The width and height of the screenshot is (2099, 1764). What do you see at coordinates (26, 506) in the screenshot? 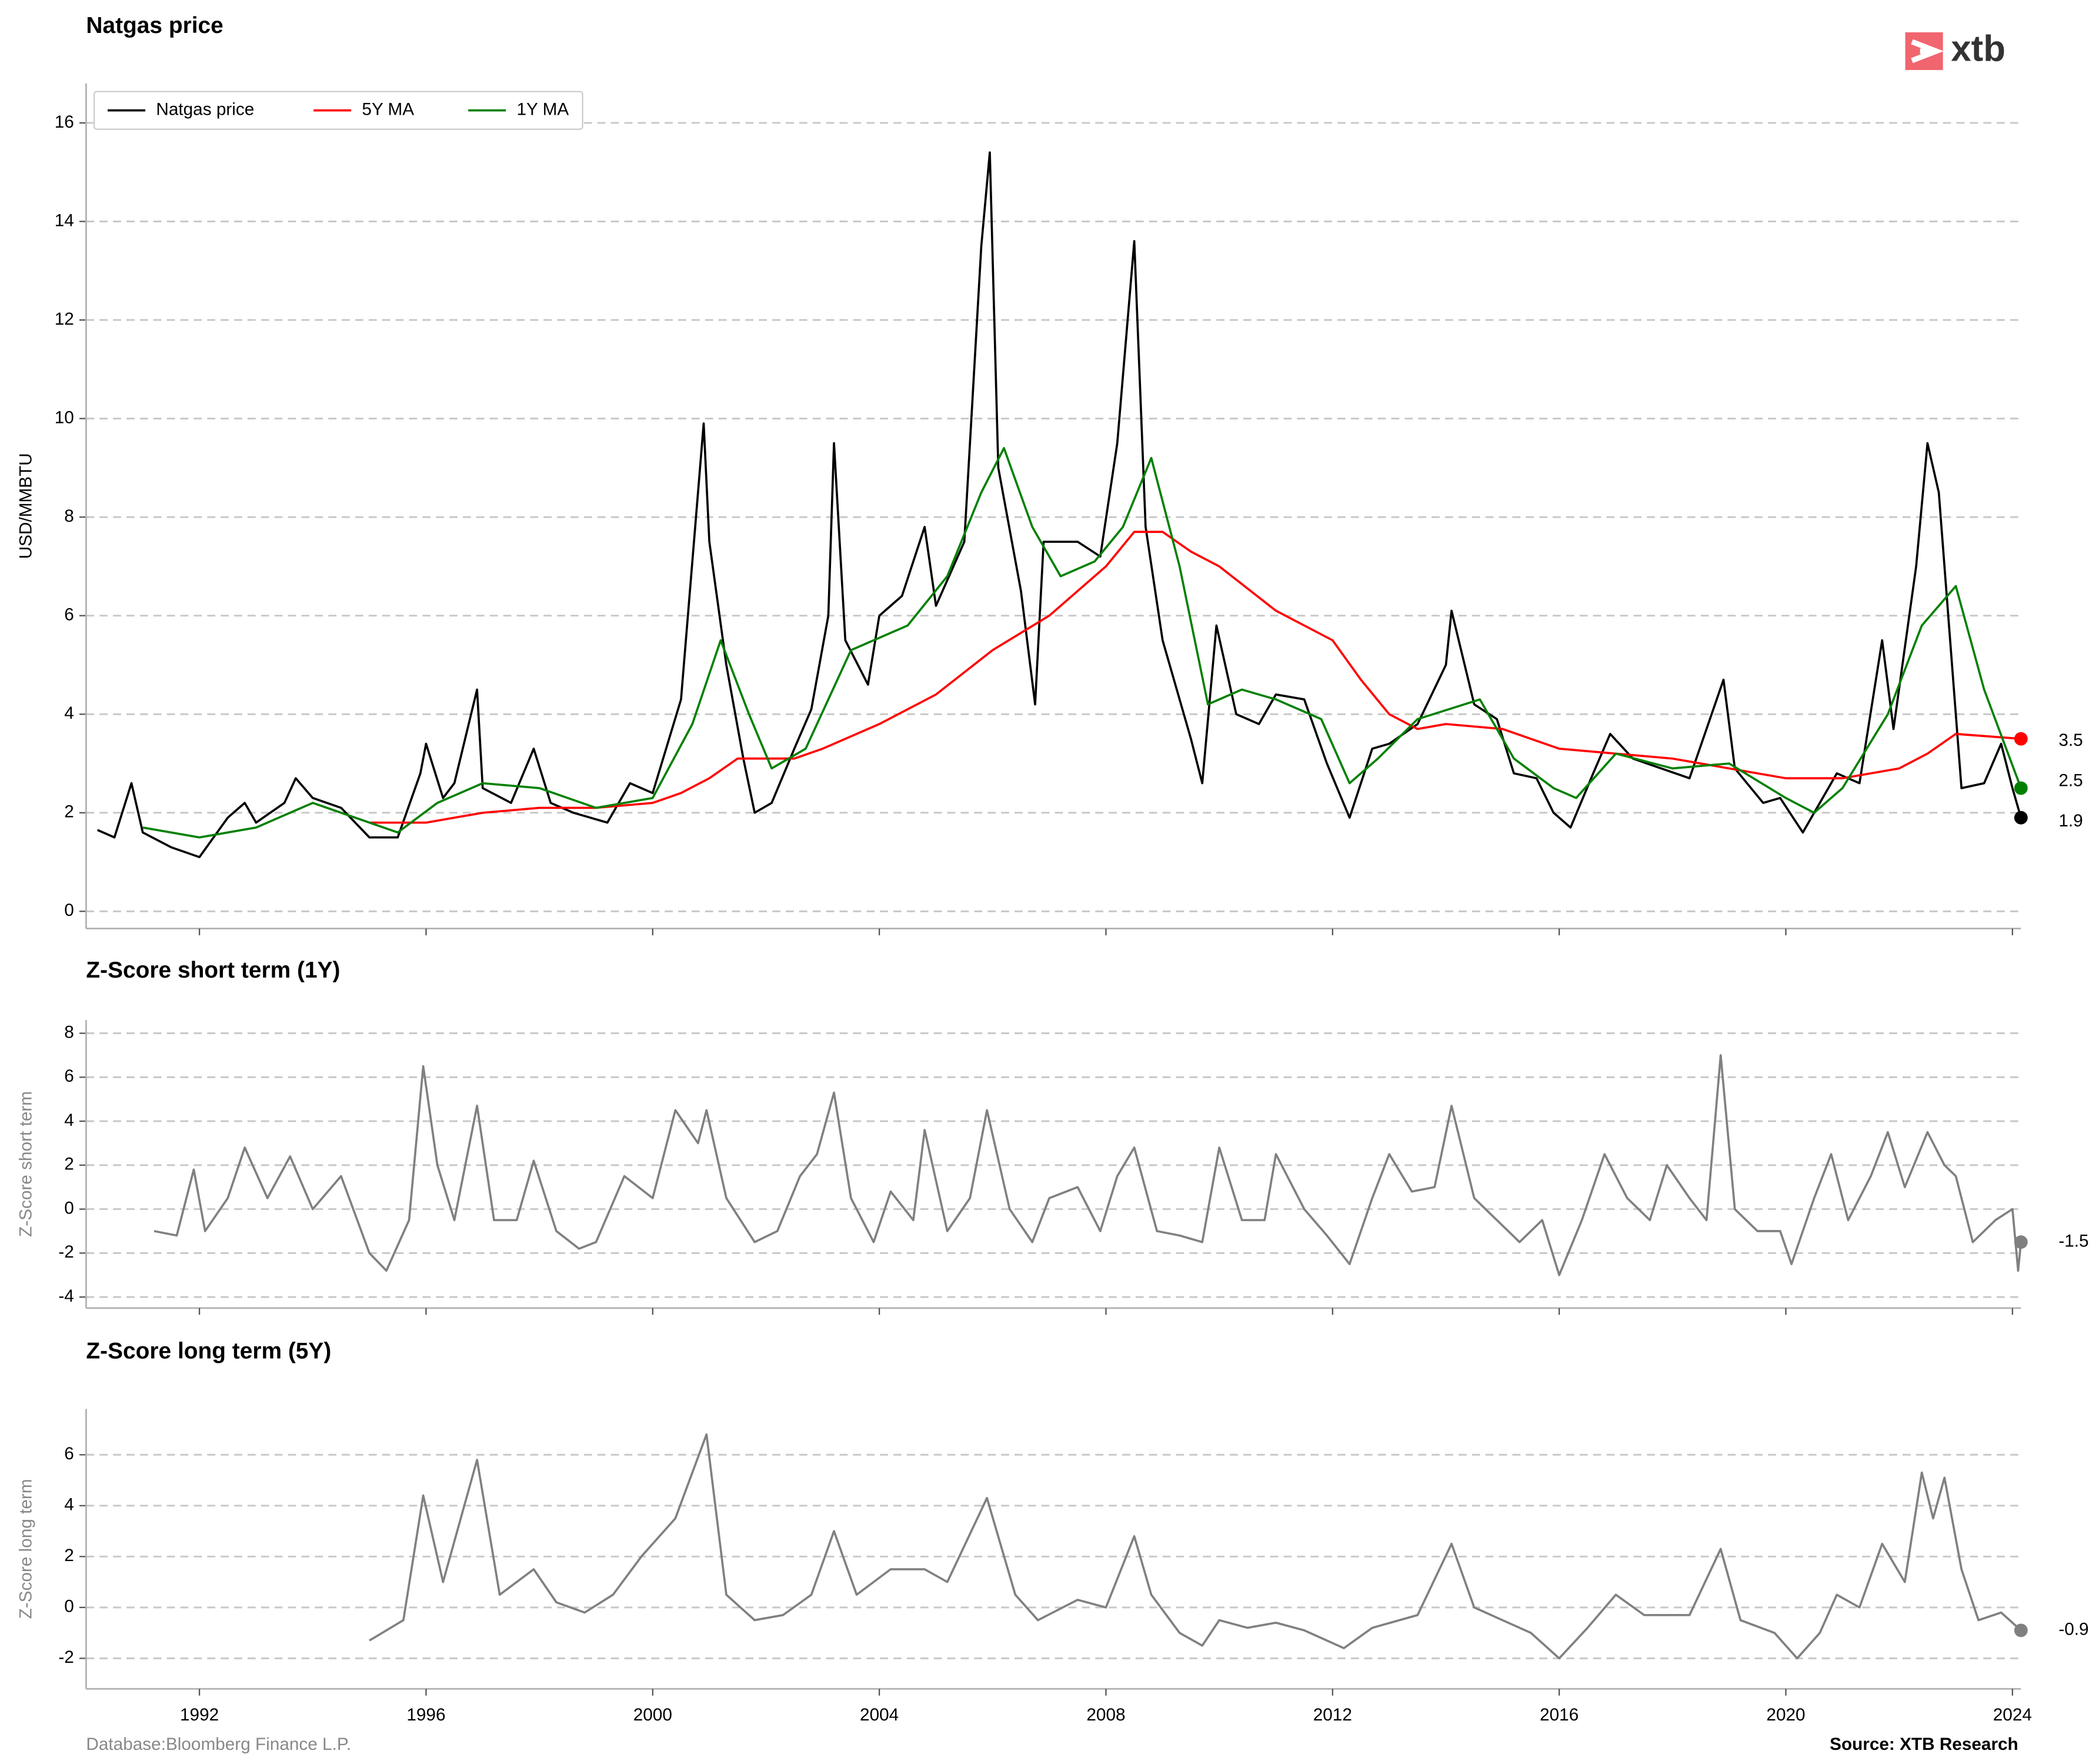
I see `y-axis-label: USD/MMBTU` at bounding box center [26, 506].